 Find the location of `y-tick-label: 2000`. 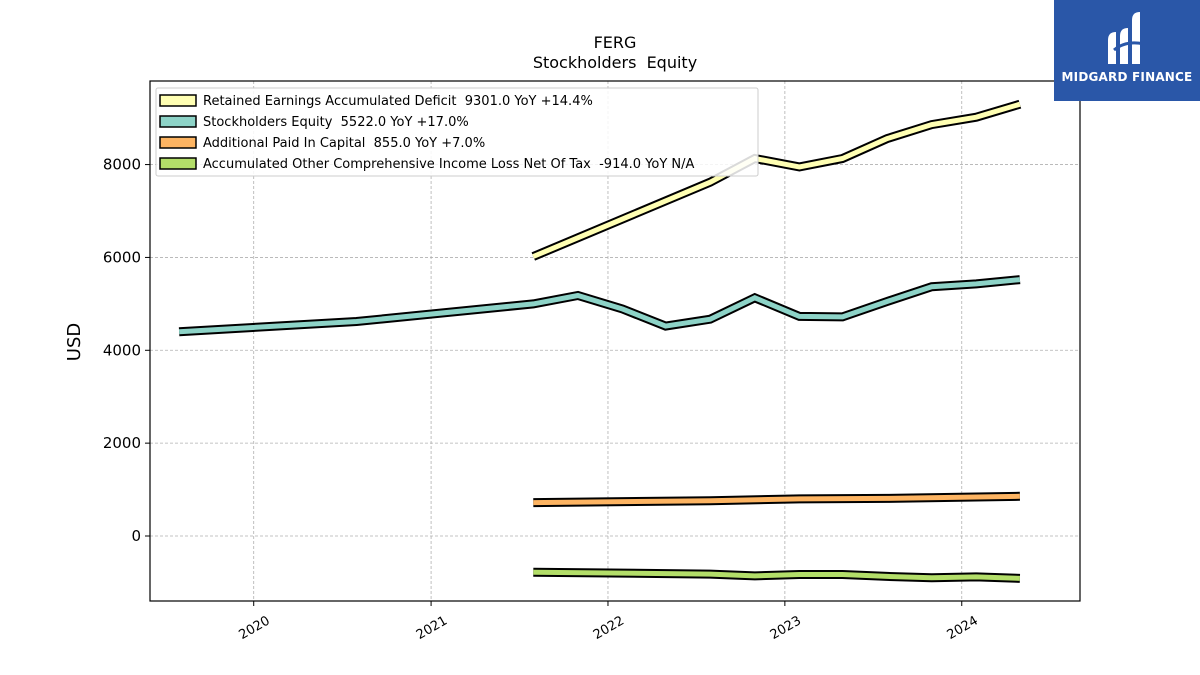

y-tick-label: 2000 is located at coordinates (122, 443).